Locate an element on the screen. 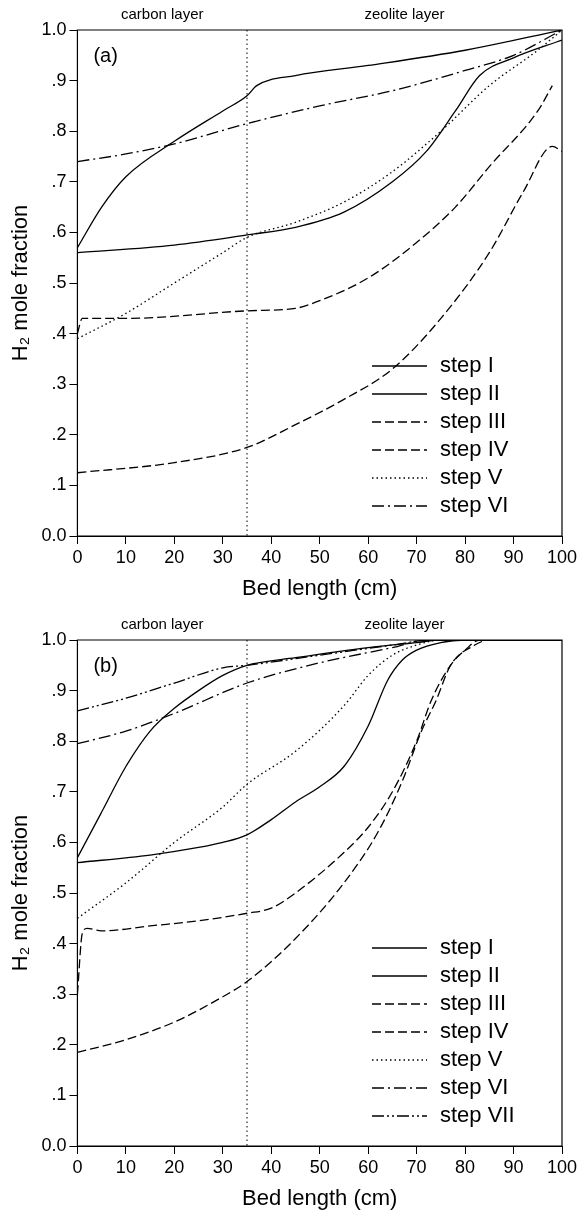  annotation: (a) is located at coordinates (105, 54).